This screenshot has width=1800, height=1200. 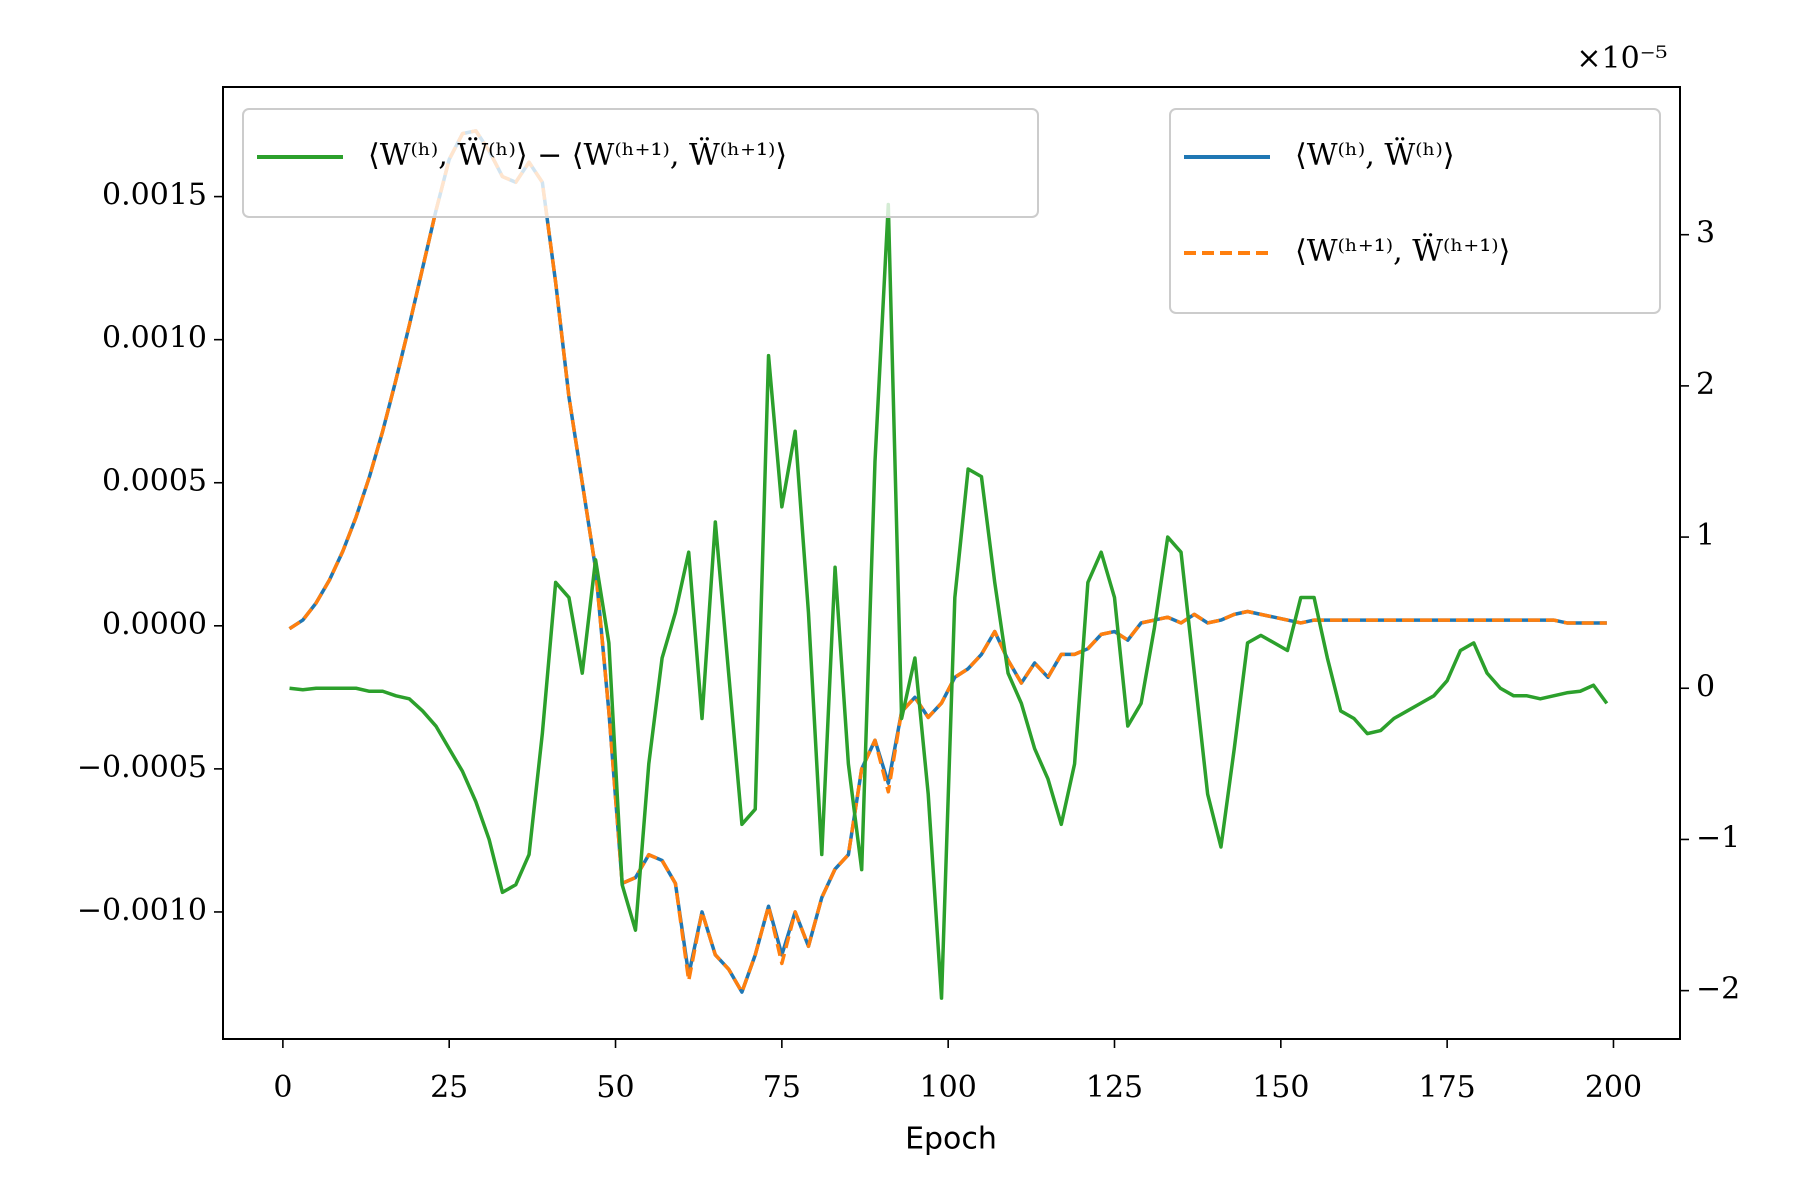 I want to click on y-tick-label: 0.0015, so click(x=154, y=195).